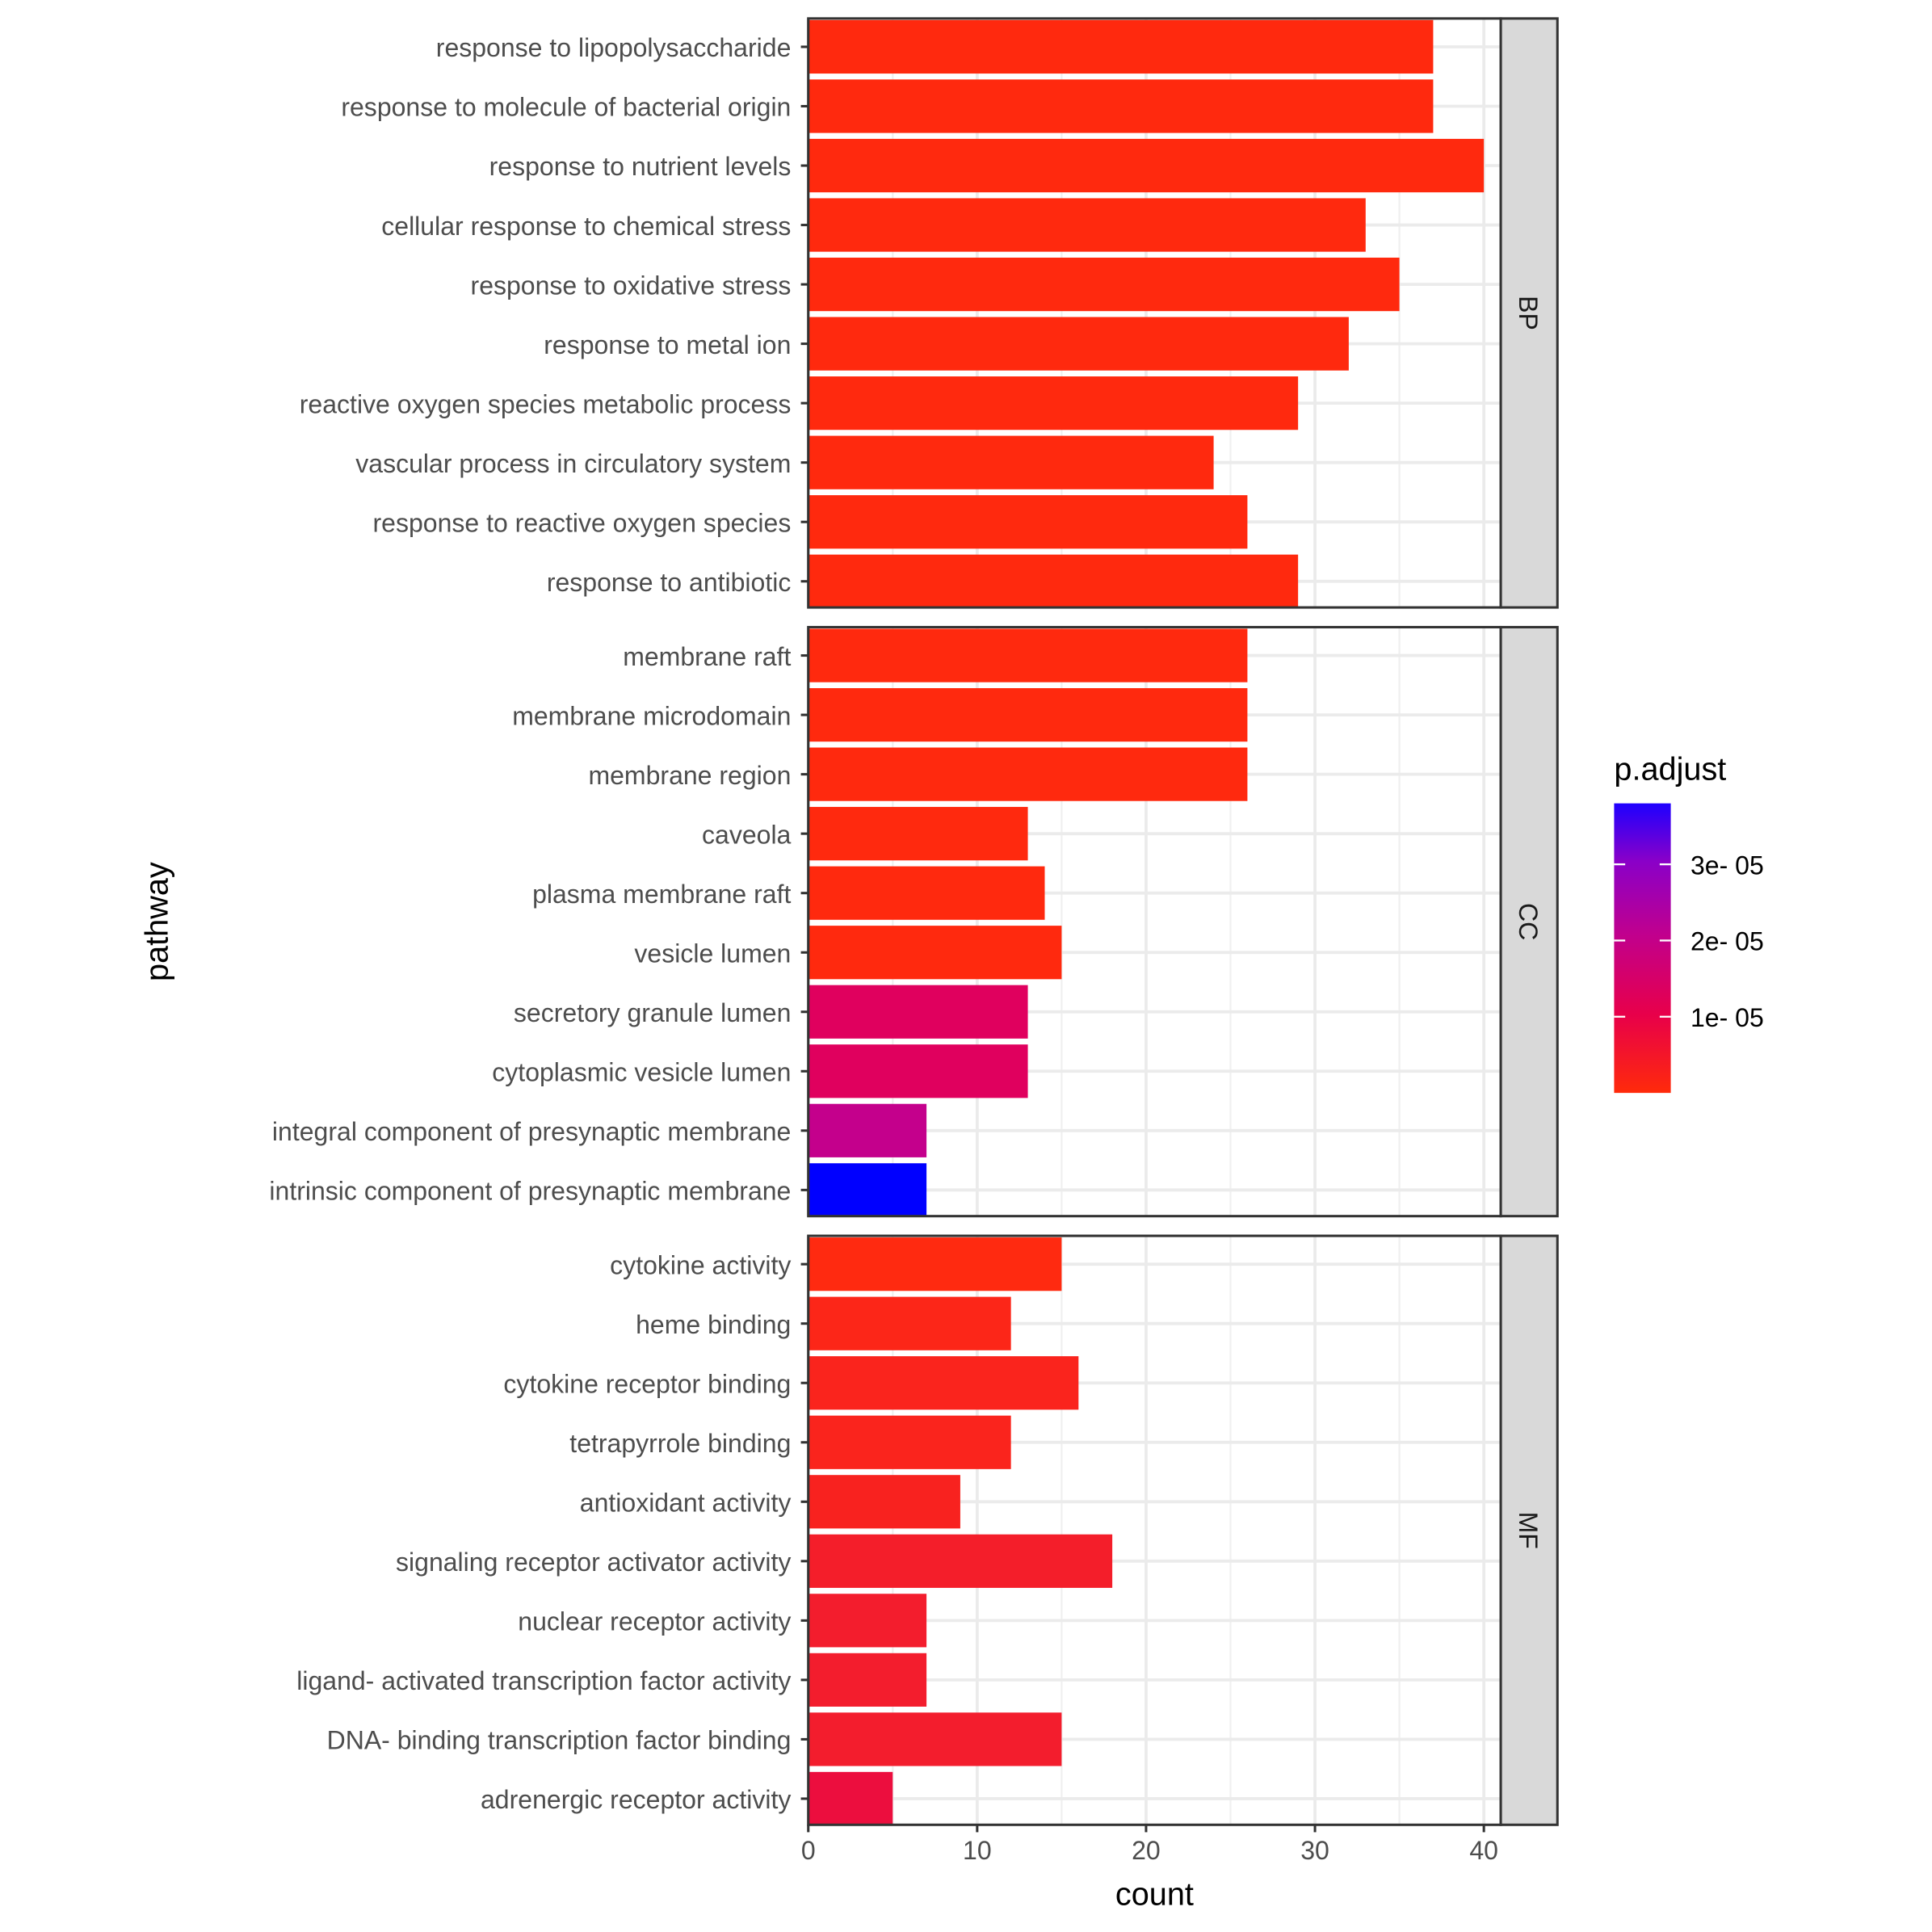 The image size is (1932, 1932). Describe the element at coordinates (1483, 1850) in the screenshot. I see `x-tick-label: 40` at that location.